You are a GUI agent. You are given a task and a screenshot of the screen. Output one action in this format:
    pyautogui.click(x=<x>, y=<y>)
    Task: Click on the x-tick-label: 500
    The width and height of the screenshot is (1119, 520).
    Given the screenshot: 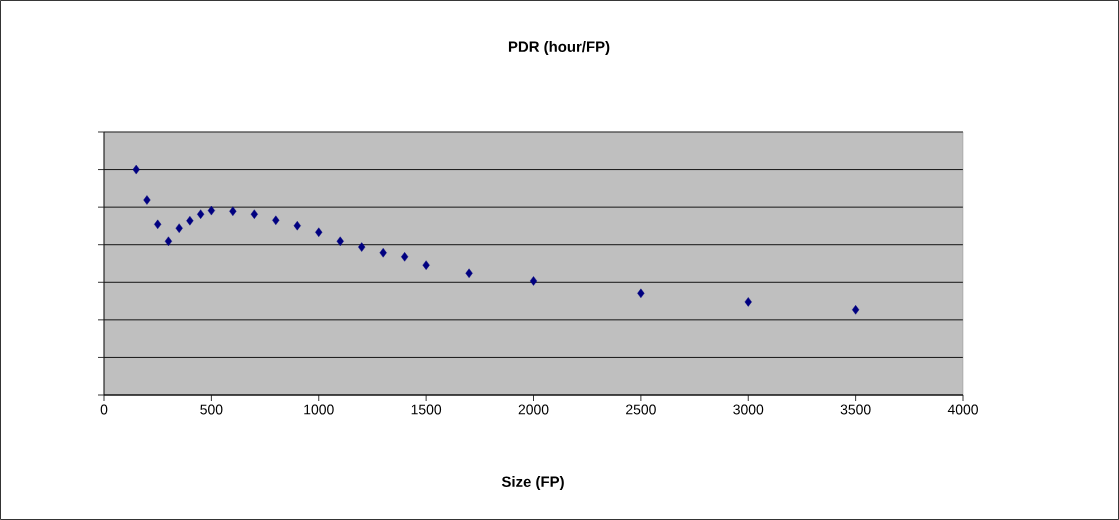 What is the action you would take?
    pyautogui.click(x=211, y=409)
    